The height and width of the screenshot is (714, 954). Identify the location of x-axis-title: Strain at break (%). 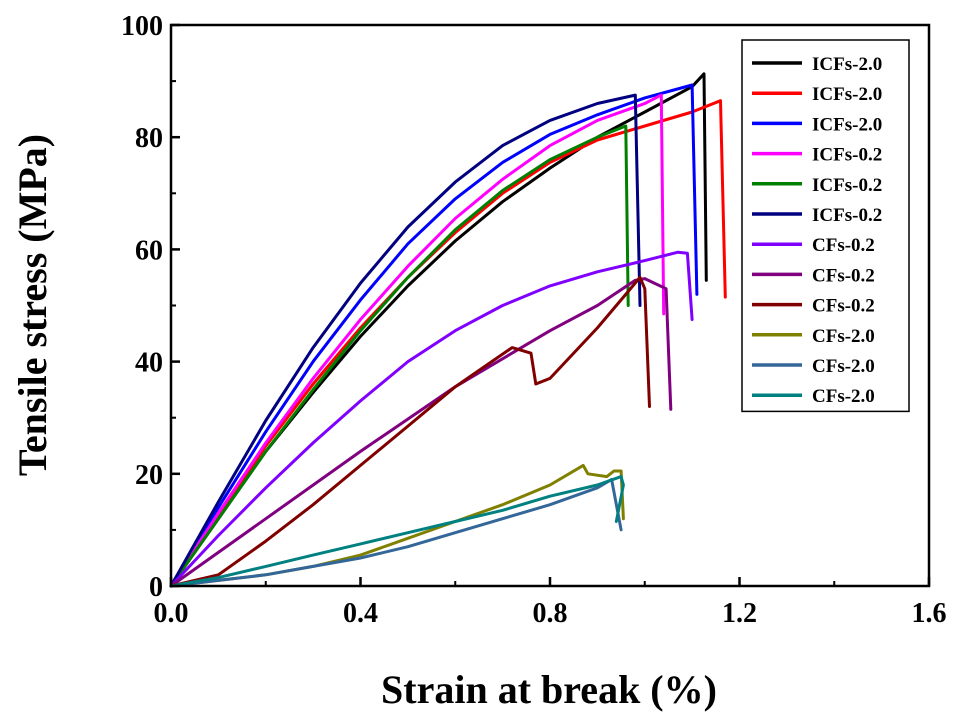
(549, 689).